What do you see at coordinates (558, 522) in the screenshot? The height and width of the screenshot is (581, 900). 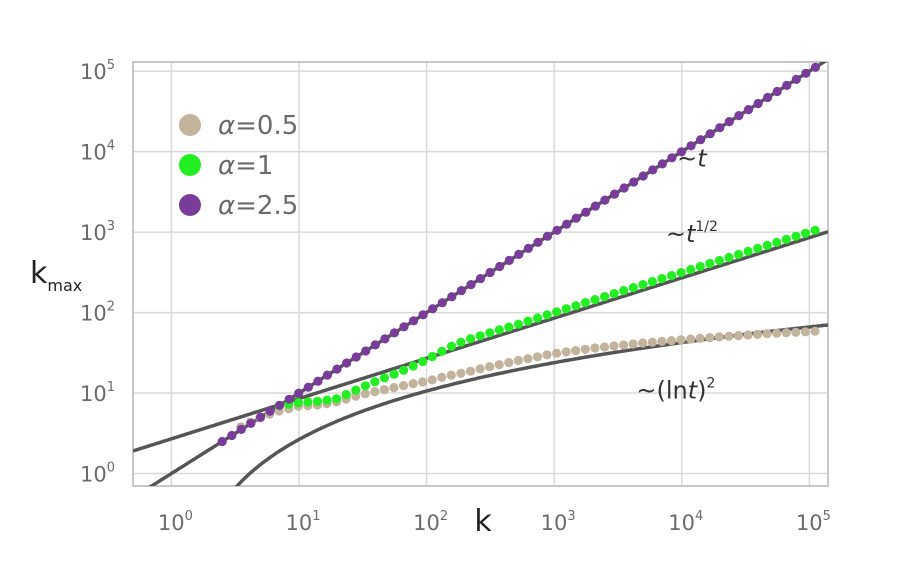 I see `x-tick-label-3: 10³` at bounding box center [558, 522].